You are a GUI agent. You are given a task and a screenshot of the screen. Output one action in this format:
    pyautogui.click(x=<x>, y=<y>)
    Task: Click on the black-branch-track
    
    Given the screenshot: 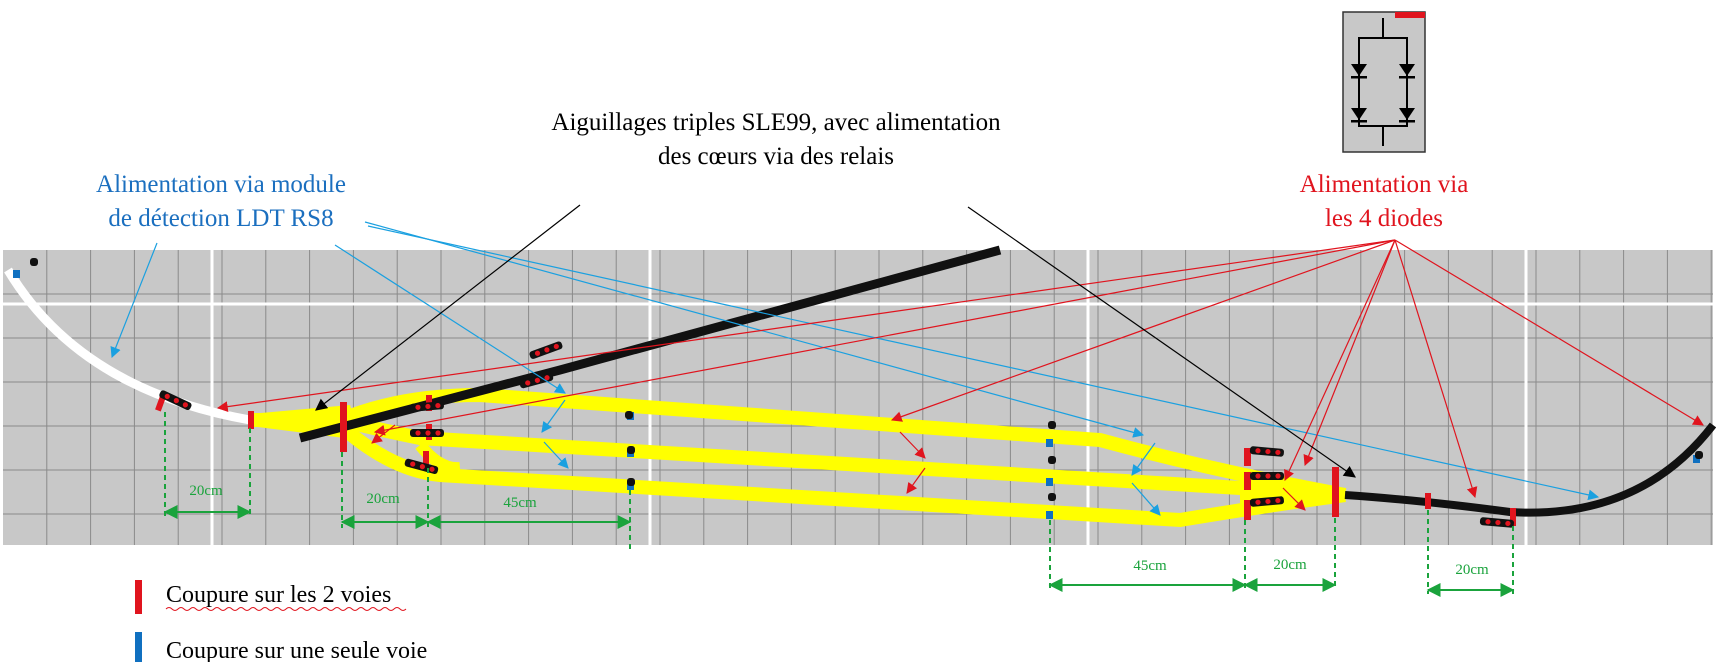 What is the action you would take?
    pyautogui.click(x=650, y=344)
    